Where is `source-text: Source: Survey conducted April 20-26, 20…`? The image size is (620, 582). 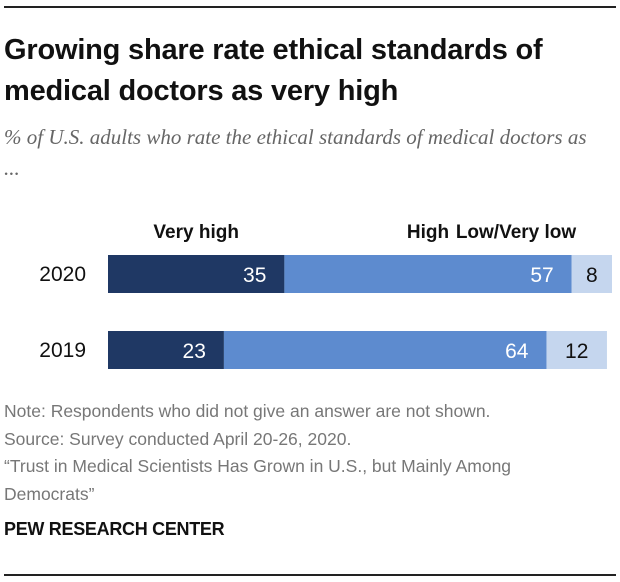
source-text: Source: Survey conducted April 20-26, 20… is located at coordinates (178, 438).